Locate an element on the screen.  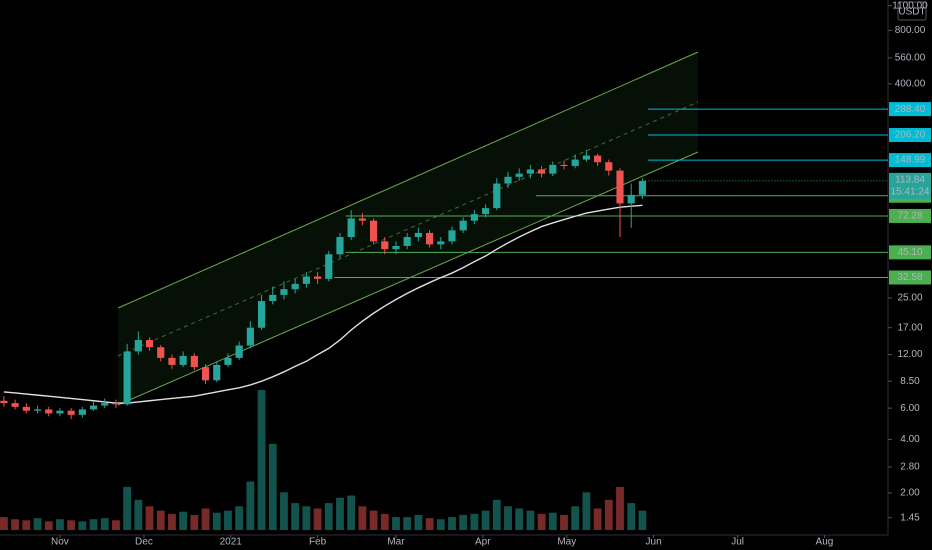
x-tick-label: Dec is located at coordinates (144, 542).